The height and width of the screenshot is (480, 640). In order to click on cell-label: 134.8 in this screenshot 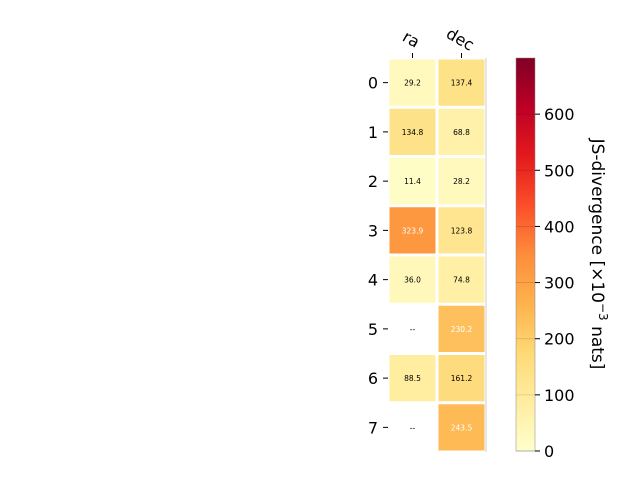, I will do `click(413, 132)`.